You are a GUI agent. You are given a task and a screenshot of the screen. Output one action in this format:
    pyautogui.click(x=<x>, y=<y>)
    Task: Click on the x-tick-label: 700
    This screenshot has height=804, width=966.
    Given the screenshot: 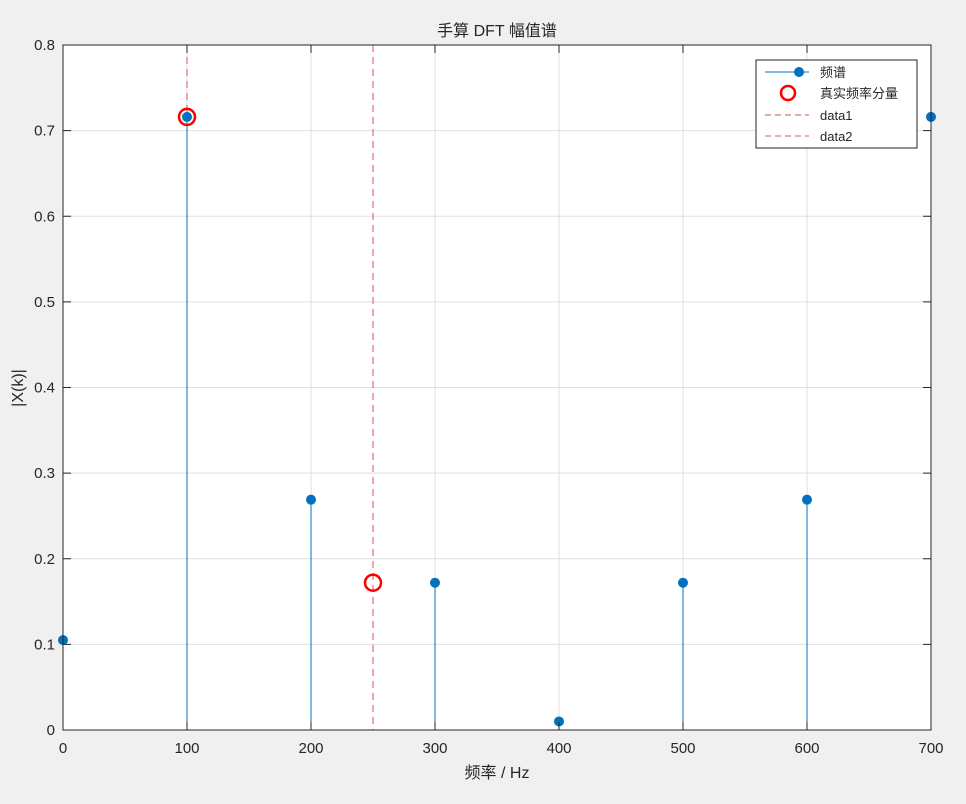 What is the action you would take?
    pyautogui.click(x=930, y=748)
    